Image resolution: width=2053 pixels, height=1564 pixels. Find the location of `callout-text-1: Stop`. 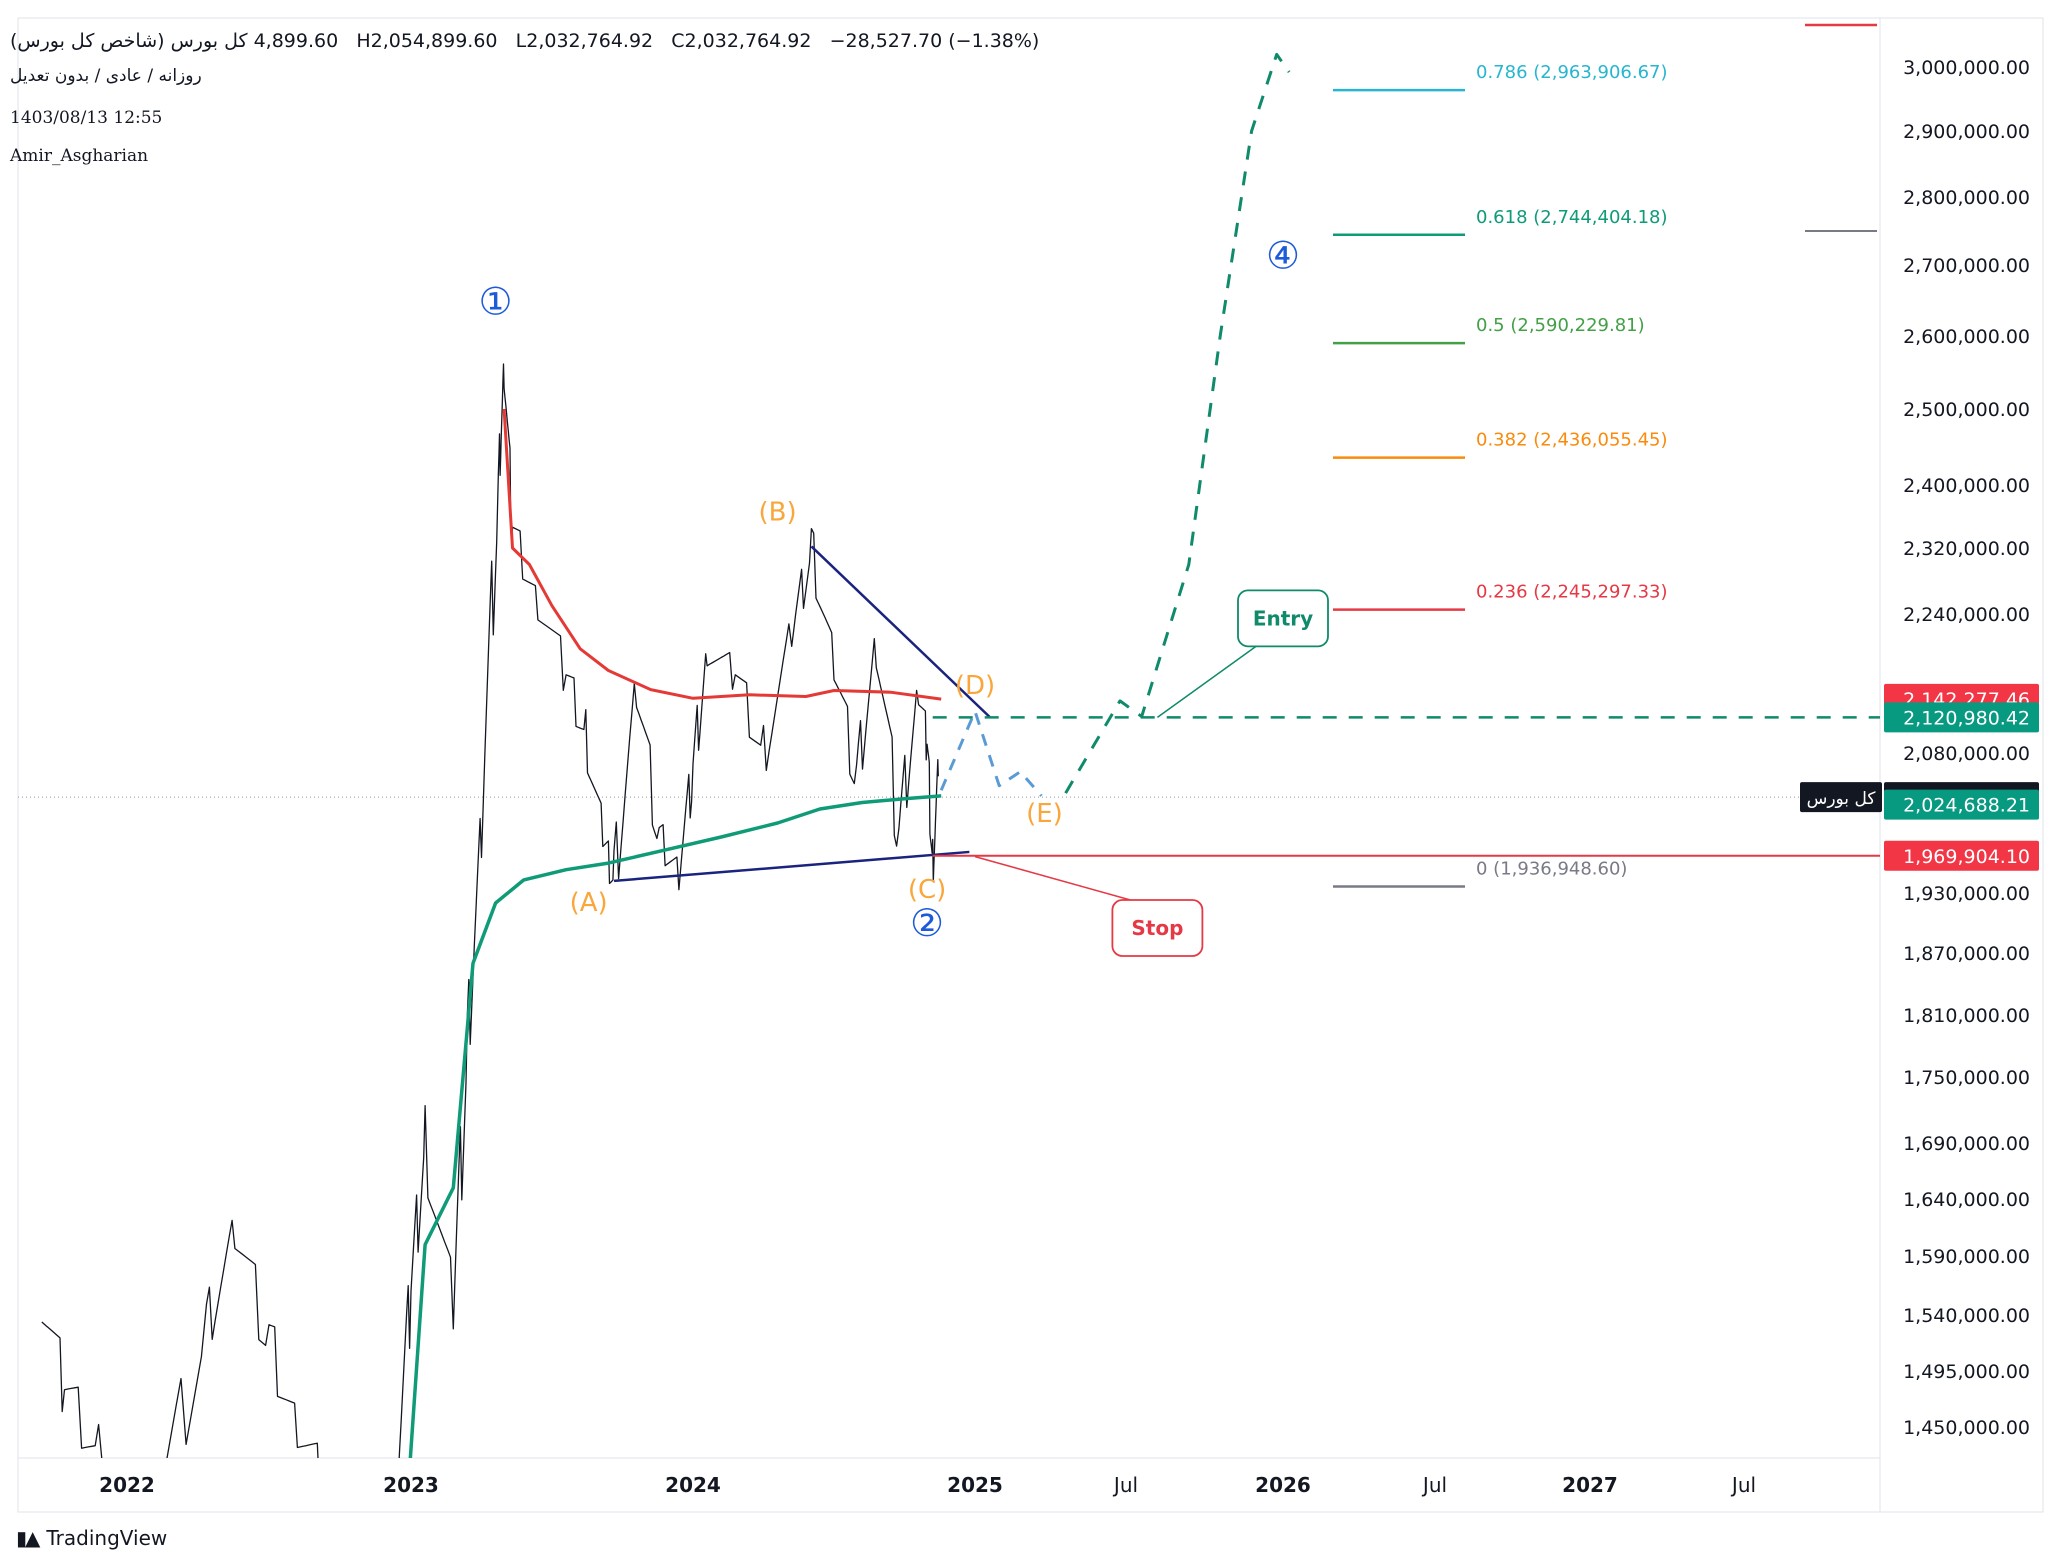

callout-text-1: Stop is located at coordinates (1157, 928).